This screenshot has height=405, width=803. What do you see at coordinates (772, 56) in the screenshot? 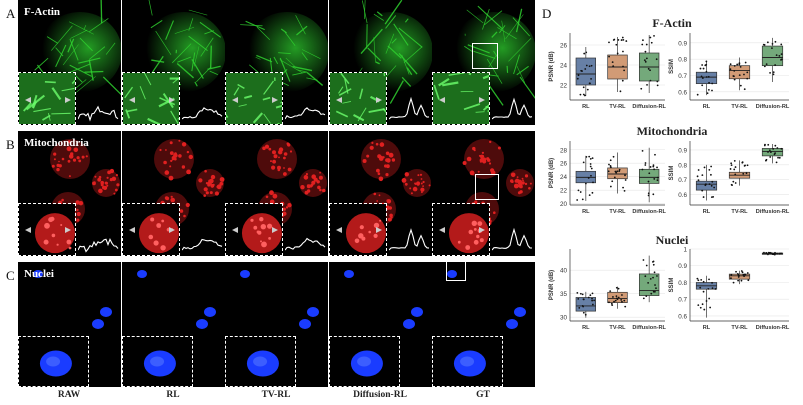
I see `box-diffusion-rl` at bounding box center [772, 56].